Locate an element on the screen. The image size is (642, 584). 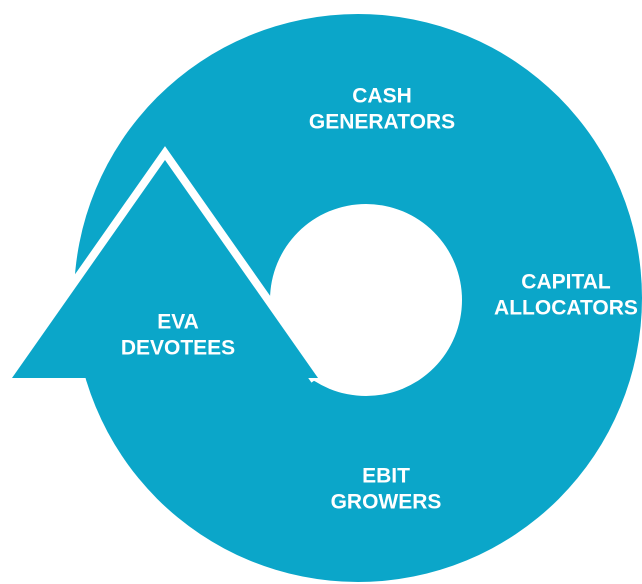
ring-hole is located at coordinates (366, 300).